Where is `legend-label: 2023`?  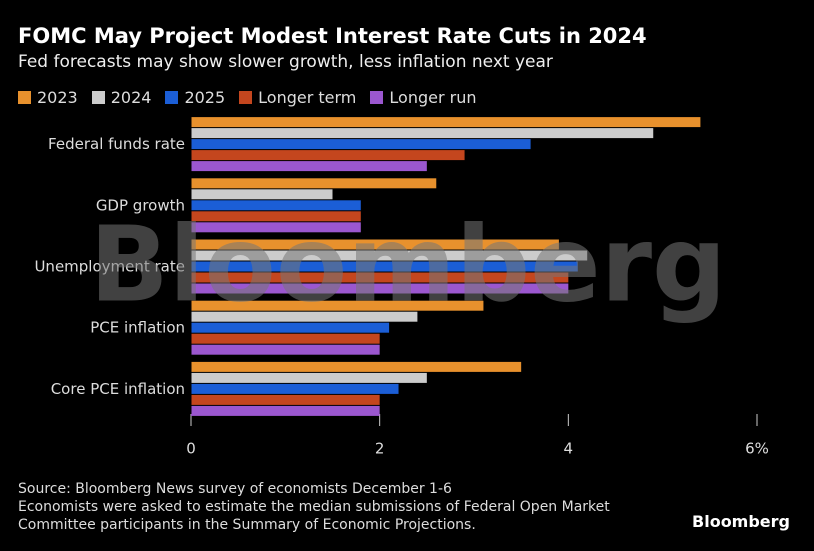 legend-label: 2023 is located at coordinates (57, 97).